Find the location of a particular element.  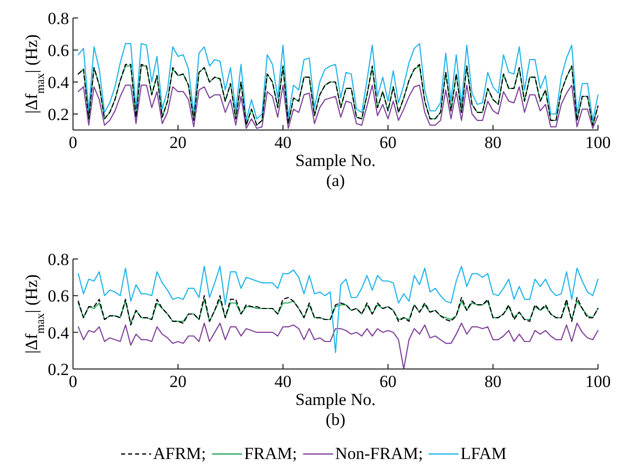

text: (a) is located at coordinates (335, 180).